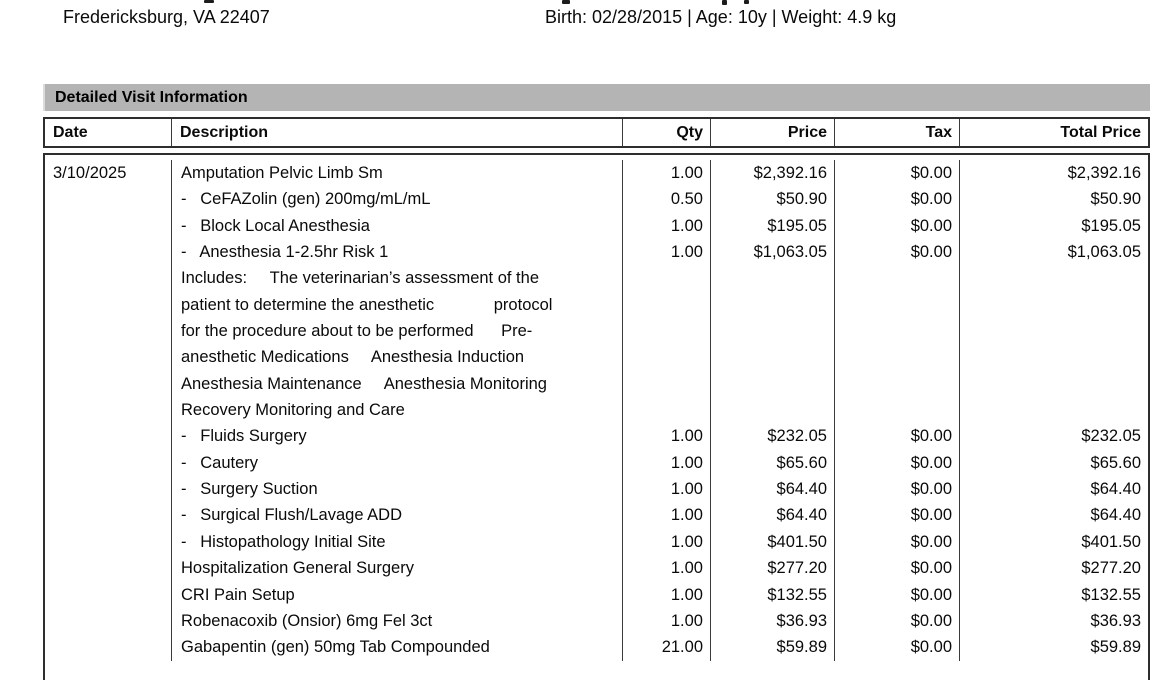 This screenshot has height=680, width=1170. What do you see at coordinates (1100, 132) in the screenshot?
I see `column-header-total-price: Total Price` at bounding box center [1100, 132].